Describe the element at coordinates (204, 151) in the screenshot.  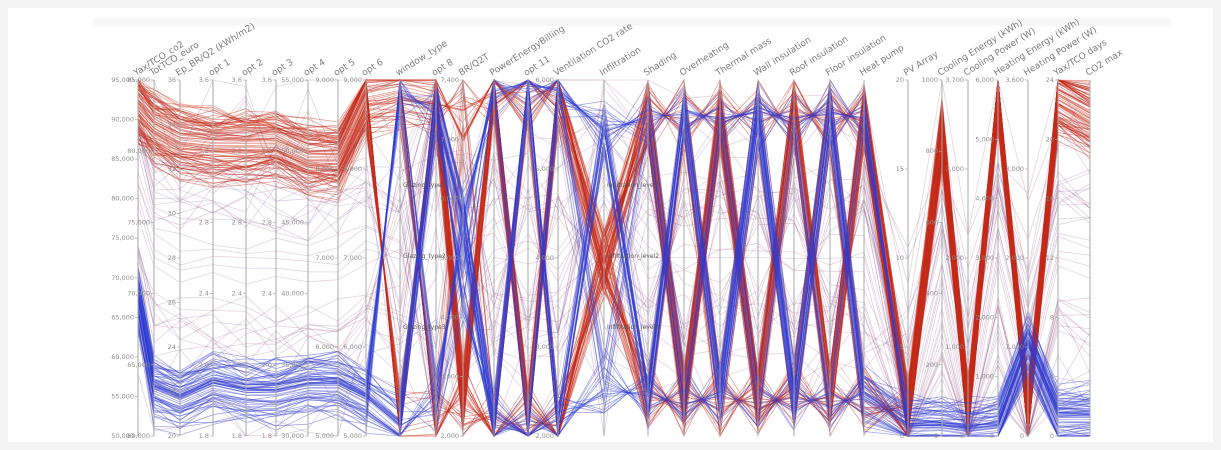
I see `tick-label: 3.2` at that location.